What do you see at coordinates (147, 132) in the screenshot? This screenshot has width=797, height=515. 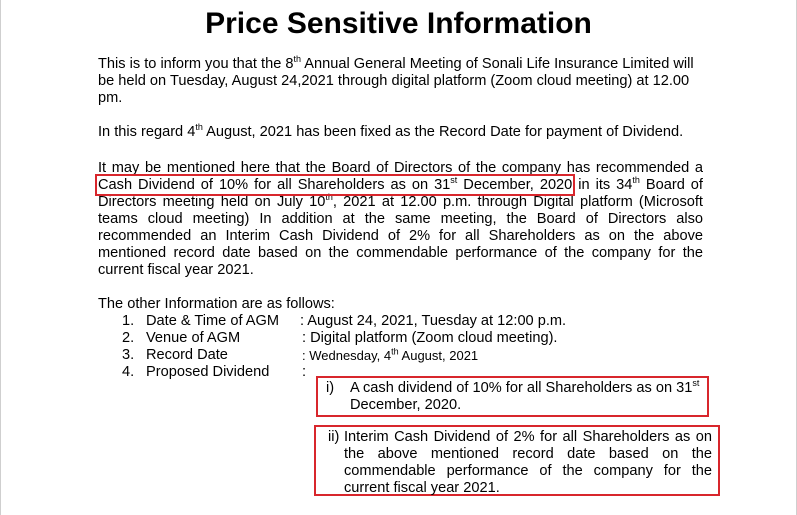 I see `record-text-a: In this regard 4` at bounding box center [147, 132].